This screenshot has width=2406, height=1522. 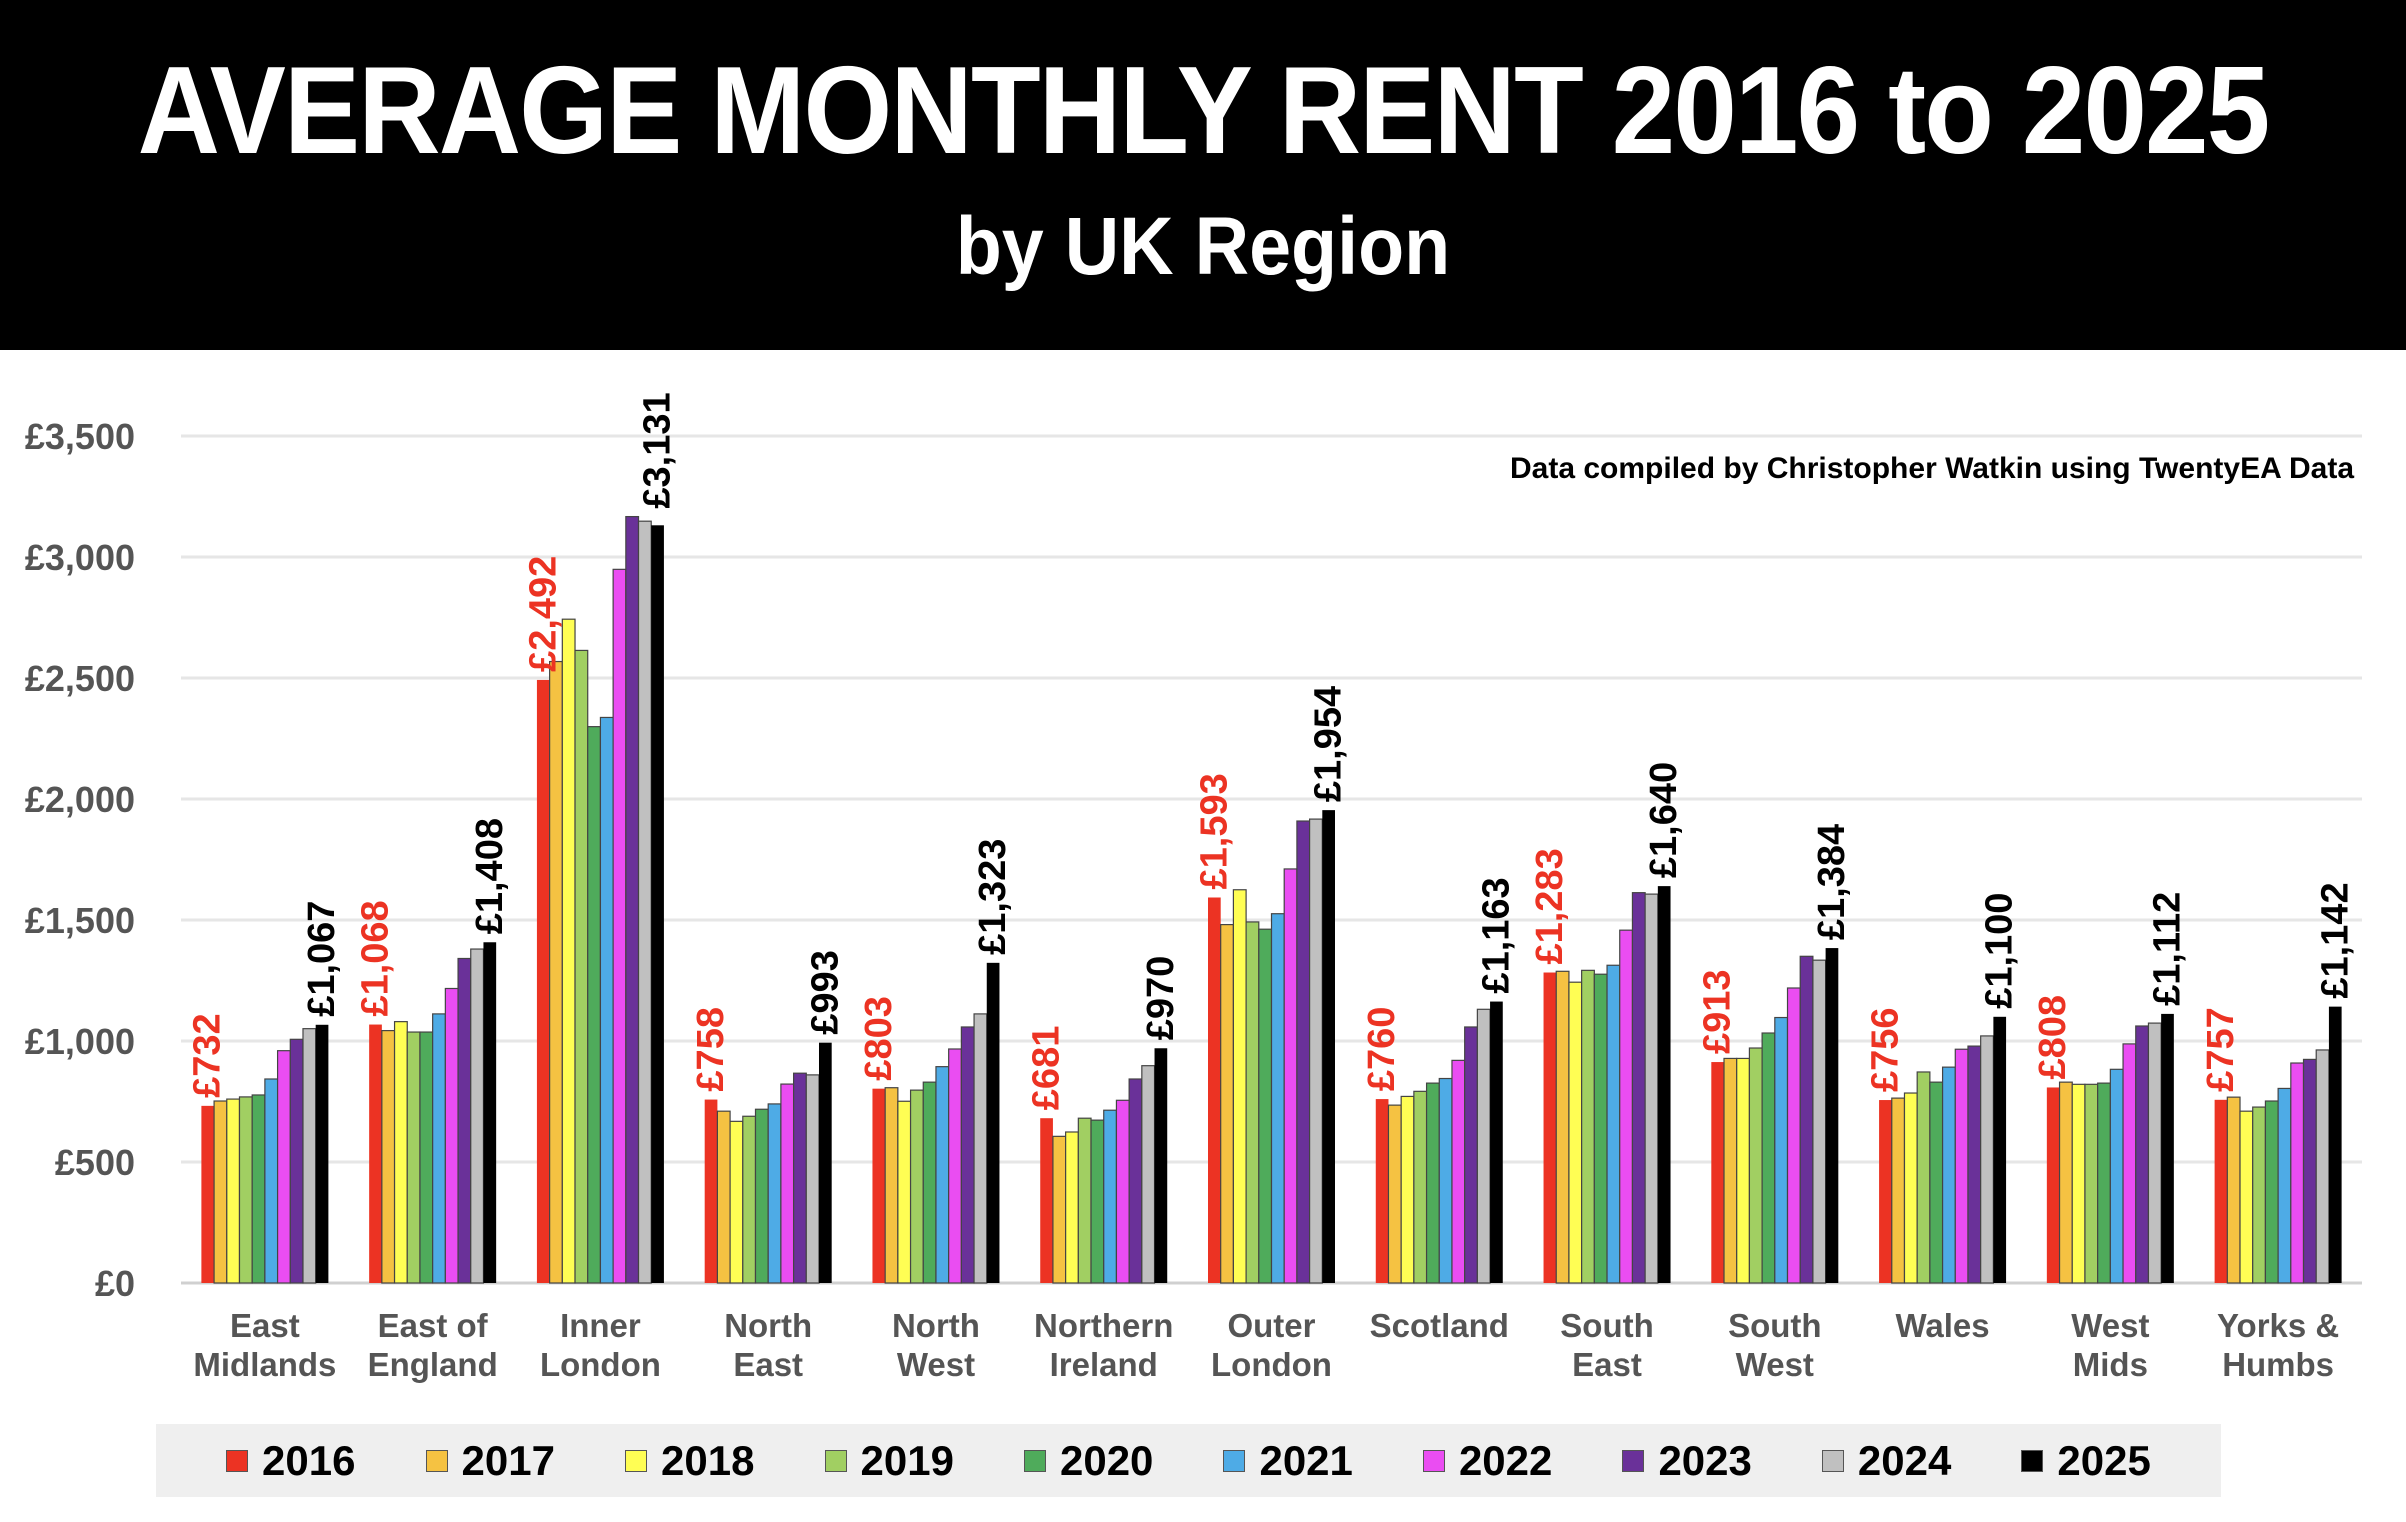 I want to click on data-label-2016: £1,068, so click(x=376, y=958).